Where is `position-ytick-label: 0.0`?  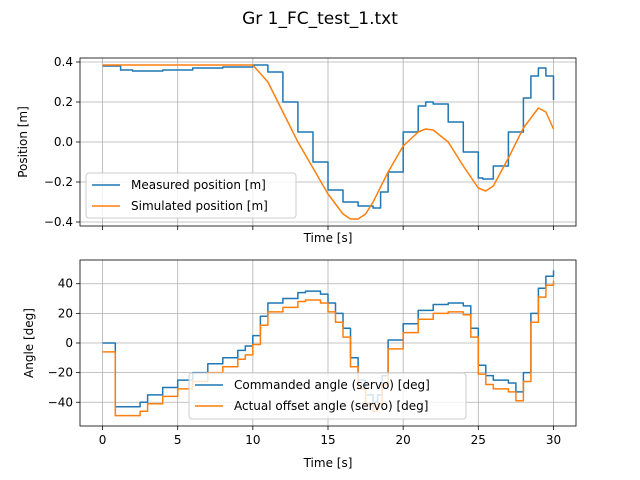
position-ytick-label: 0.0 is located at coordinates (63, 142).